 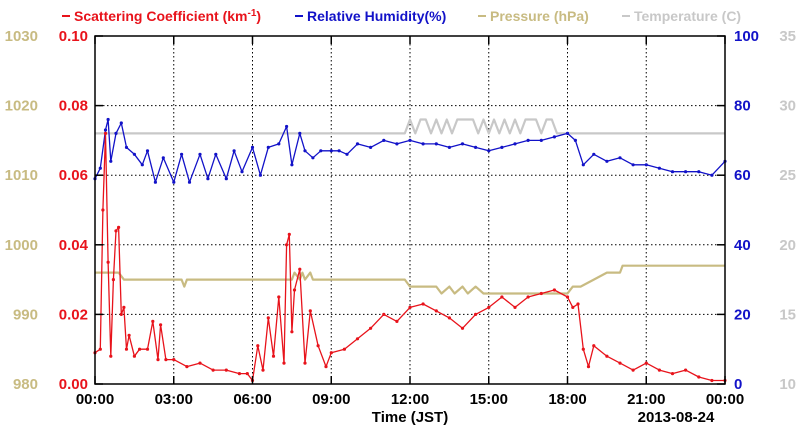 What do you see at coordinates (73, 36) in the screenshot?
I see `axis-scattering-tick-label: 0.10` at bounding box center [73, 36].